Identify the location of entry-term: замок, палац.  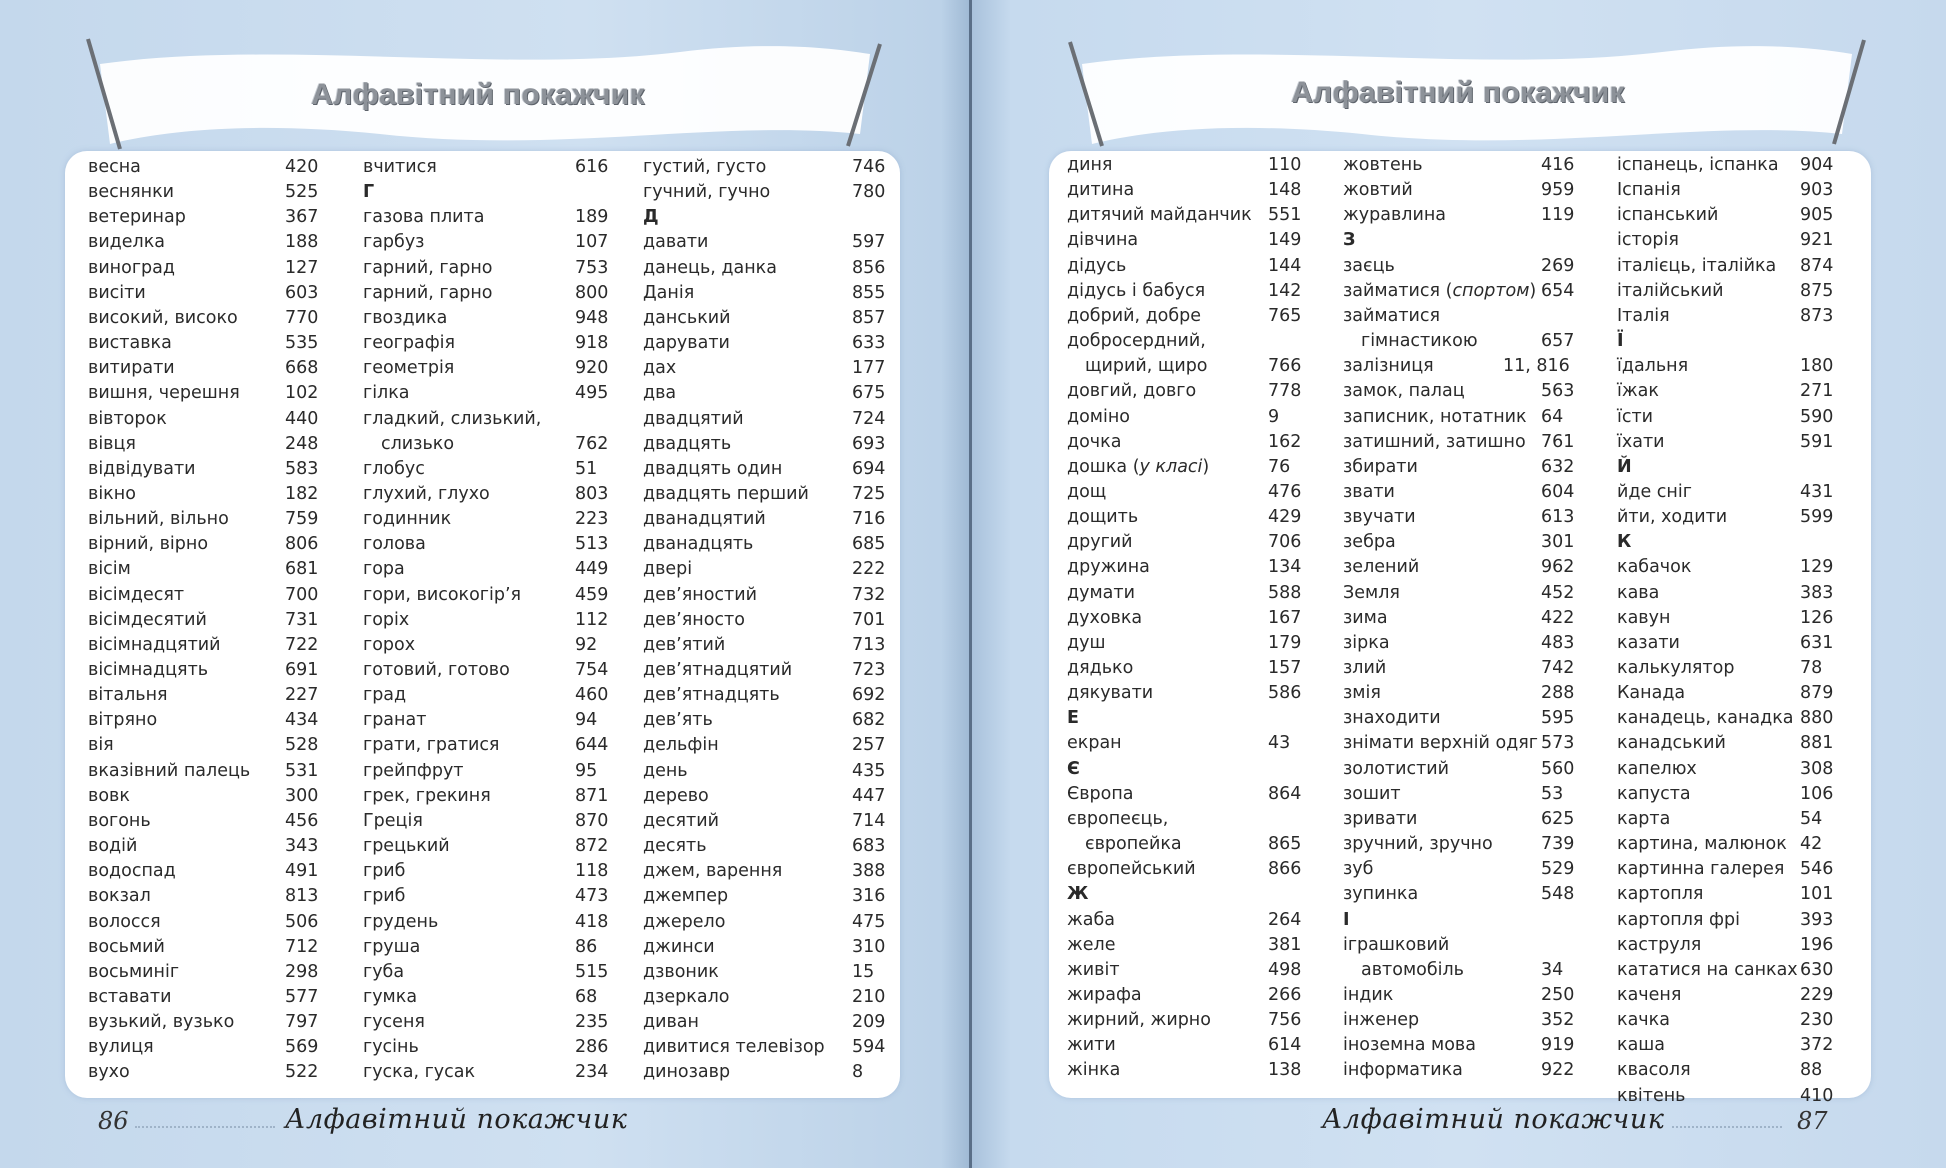
(1404, 391).